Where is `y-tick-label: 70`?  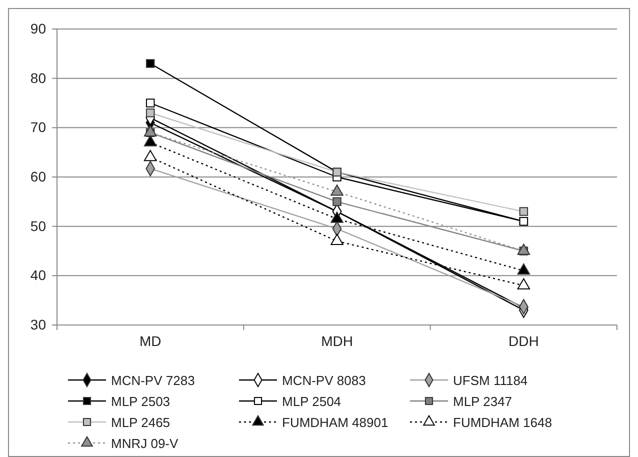
y-tick-label: 70 is located at coordinates (38, 127).